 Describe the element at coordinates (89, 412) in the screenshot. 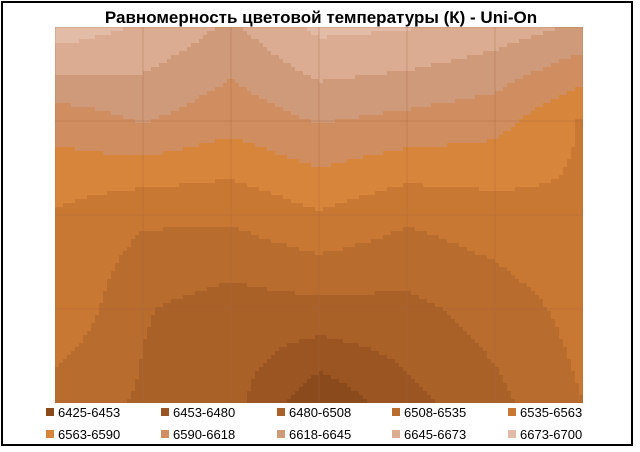

I see `legend-label: 6425-6453` at that location.